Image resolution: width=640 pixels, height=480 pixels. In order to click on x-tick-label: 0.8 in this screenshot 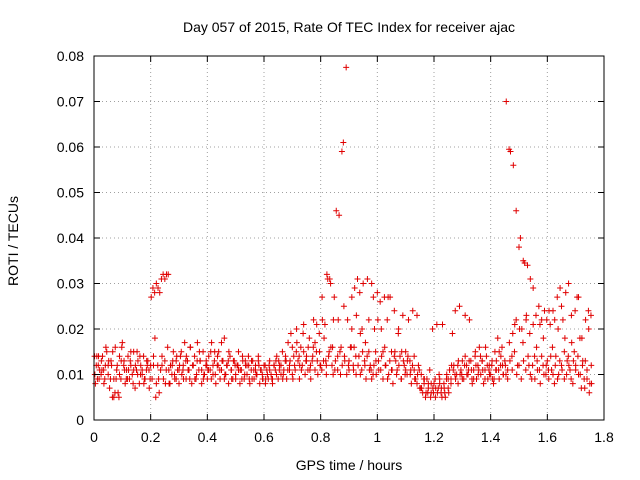, I will do `click(321, 437)`.